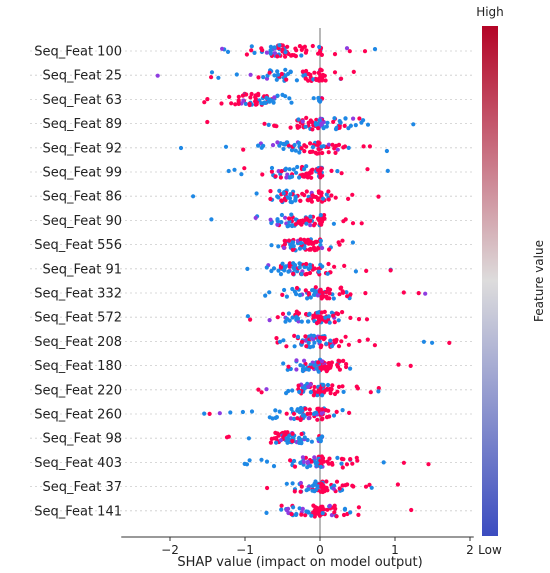 The height and width of the screenshot is (573, 550). I want to click on colorbar-low-label: Low, so click(490, 550).